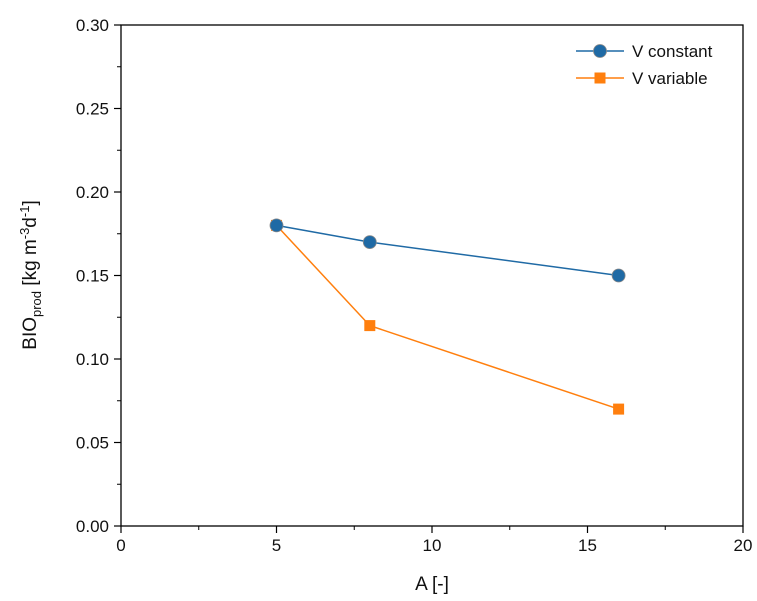  Describe the element at coordinates (587, 545) in the screenshot. I see `x-tick-label: 15` at that location.